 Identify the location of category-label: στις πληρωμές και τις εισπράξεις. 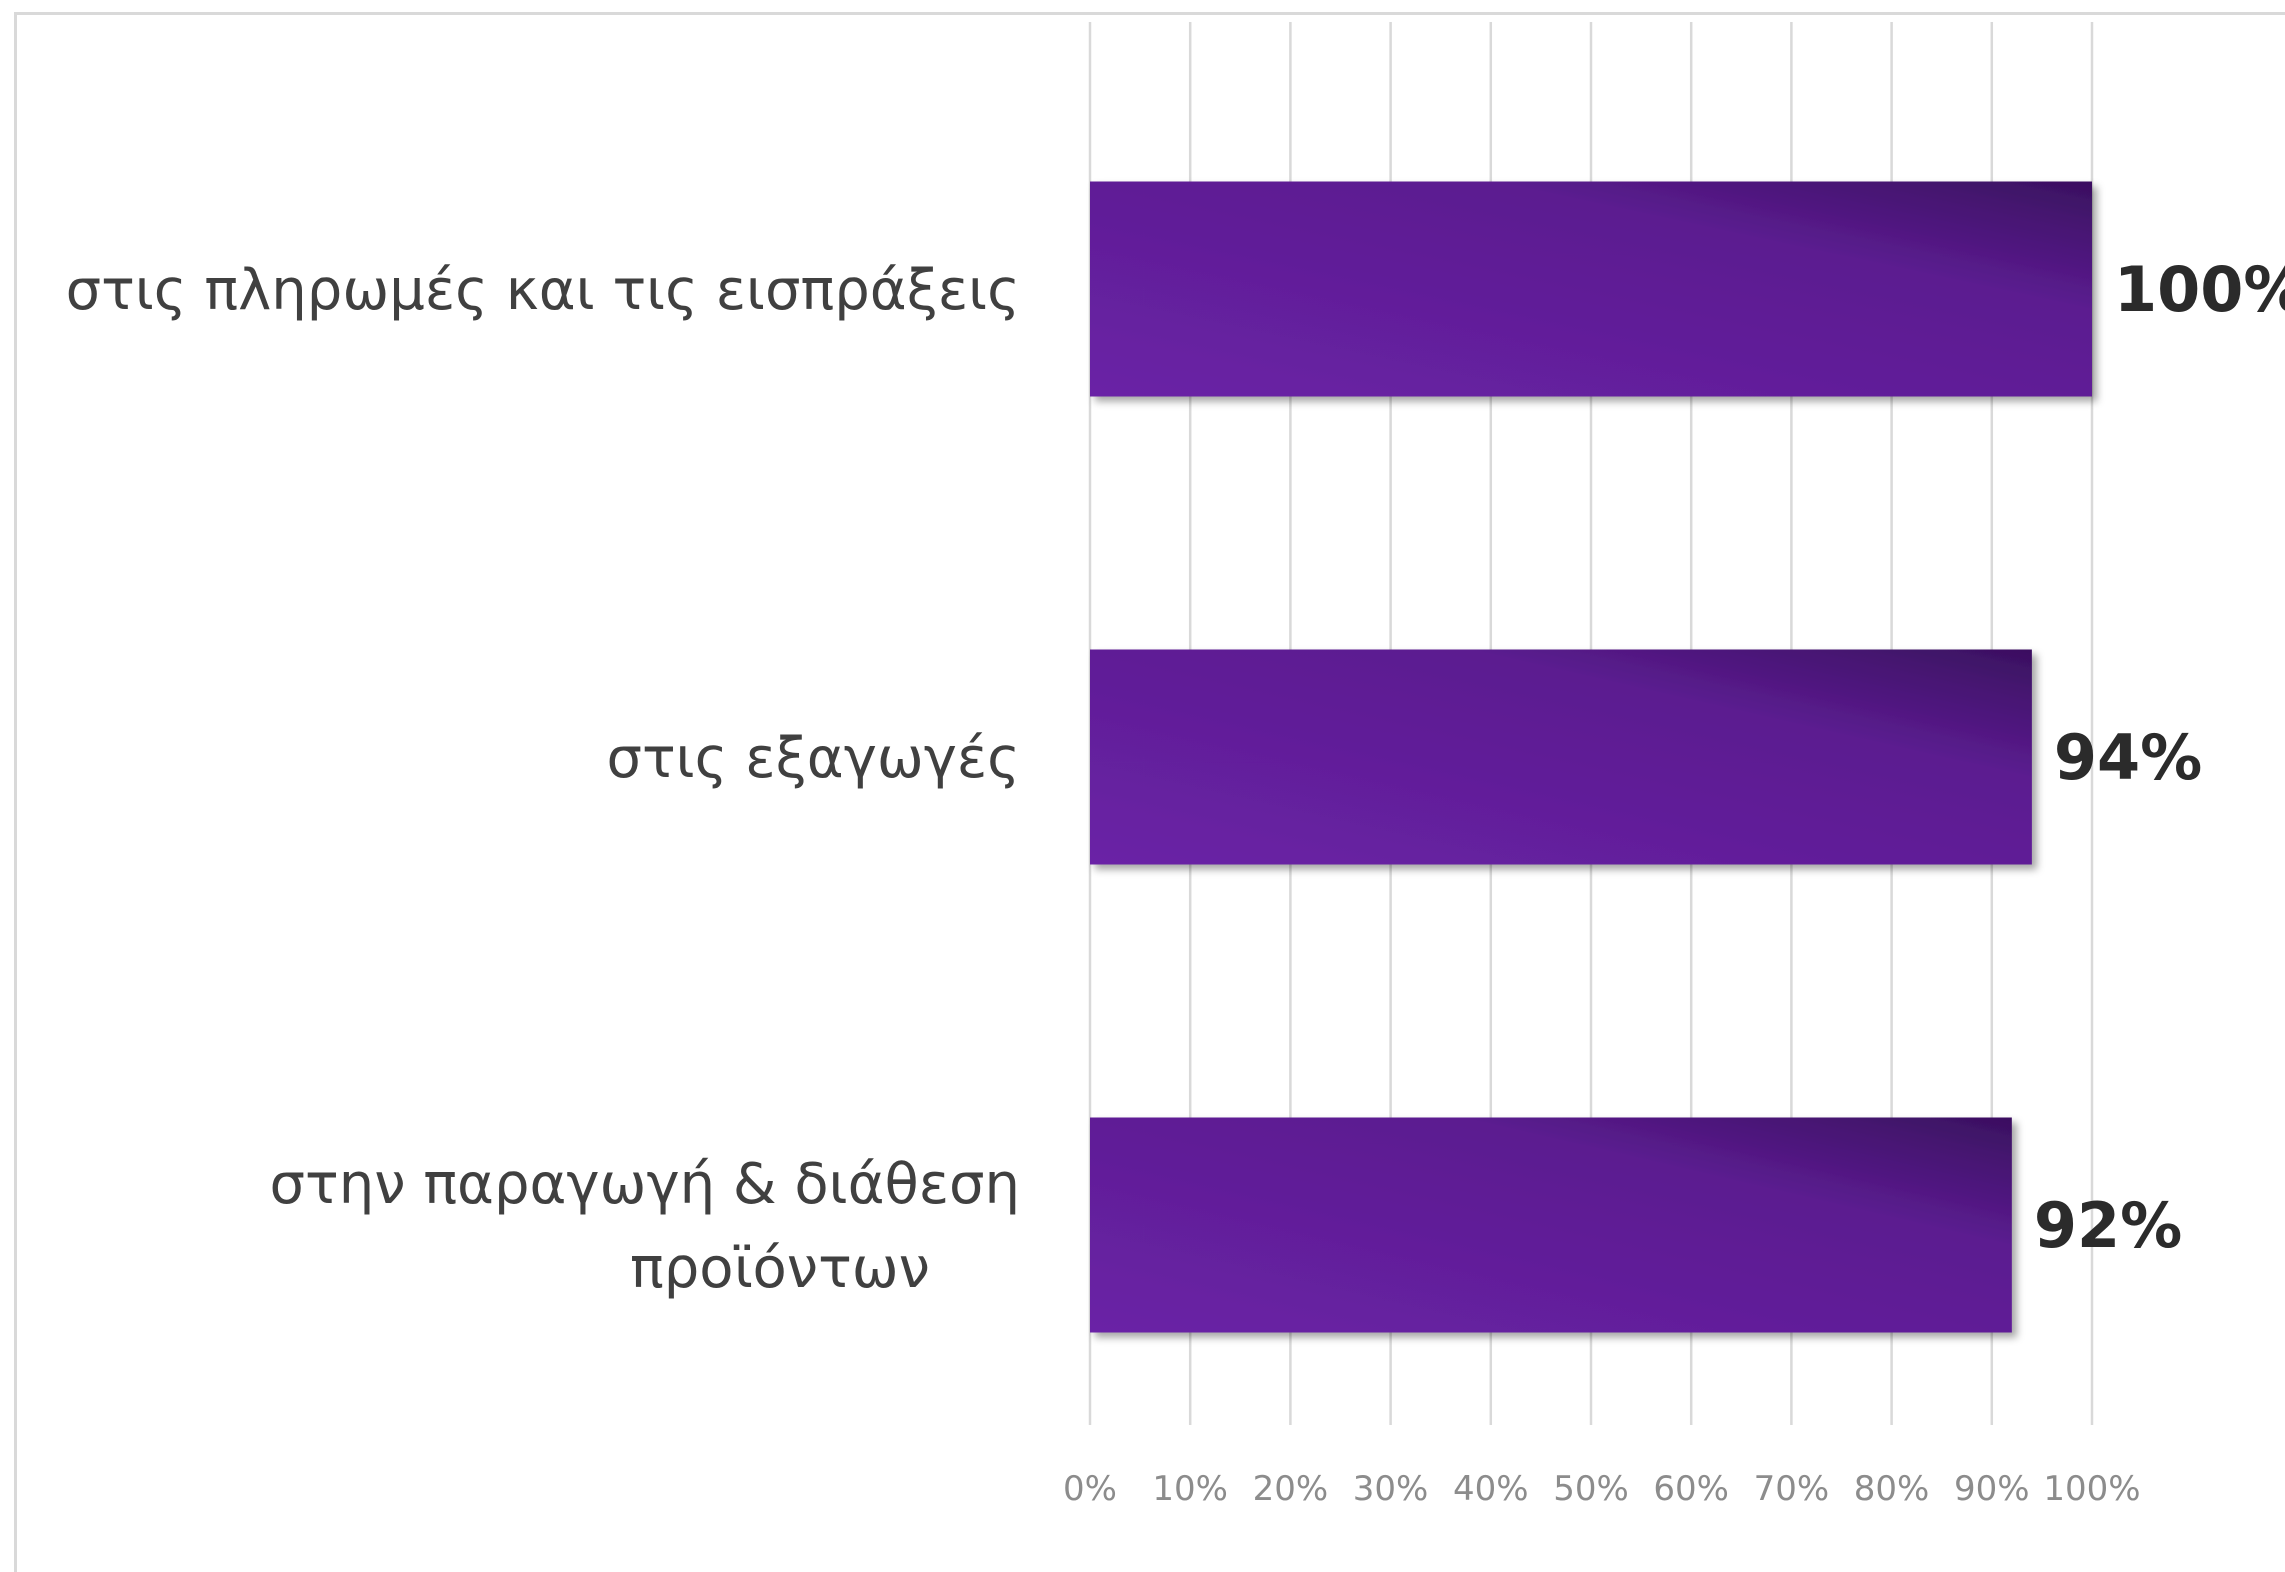
(543, 290).